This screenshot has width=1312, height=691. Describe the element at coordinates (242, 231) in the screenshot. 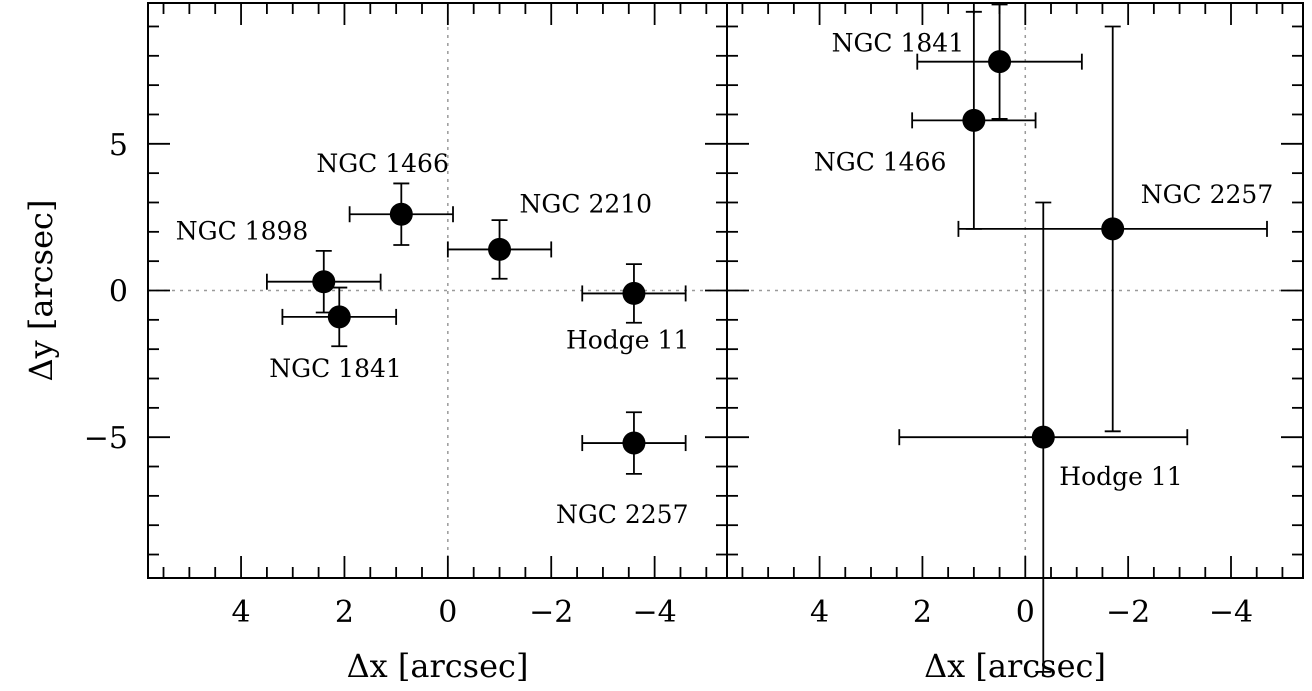

I see `point-label: NGC 1898` at that location.